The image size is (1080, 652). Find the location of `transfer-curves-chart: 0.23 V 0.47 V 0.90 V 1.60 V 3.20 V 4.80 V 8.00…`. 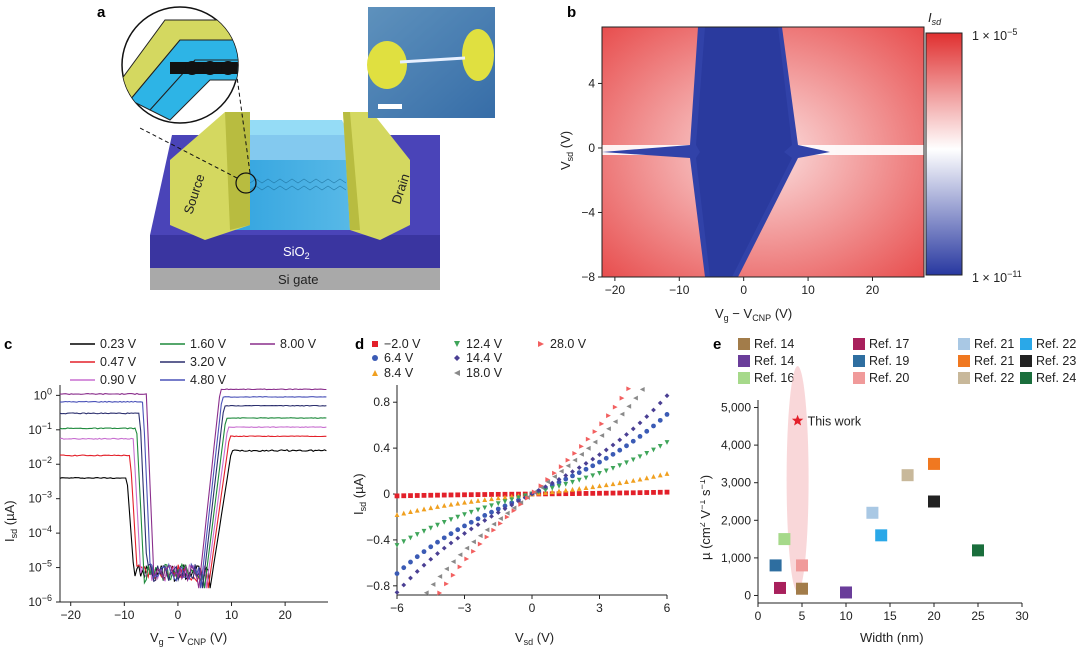

transfer-curves-chart: 0.23 V 0.47 V 0.90 V 1.60 V 3.20 V 4.80 V 8.00… is located at coordinates (165, 492).